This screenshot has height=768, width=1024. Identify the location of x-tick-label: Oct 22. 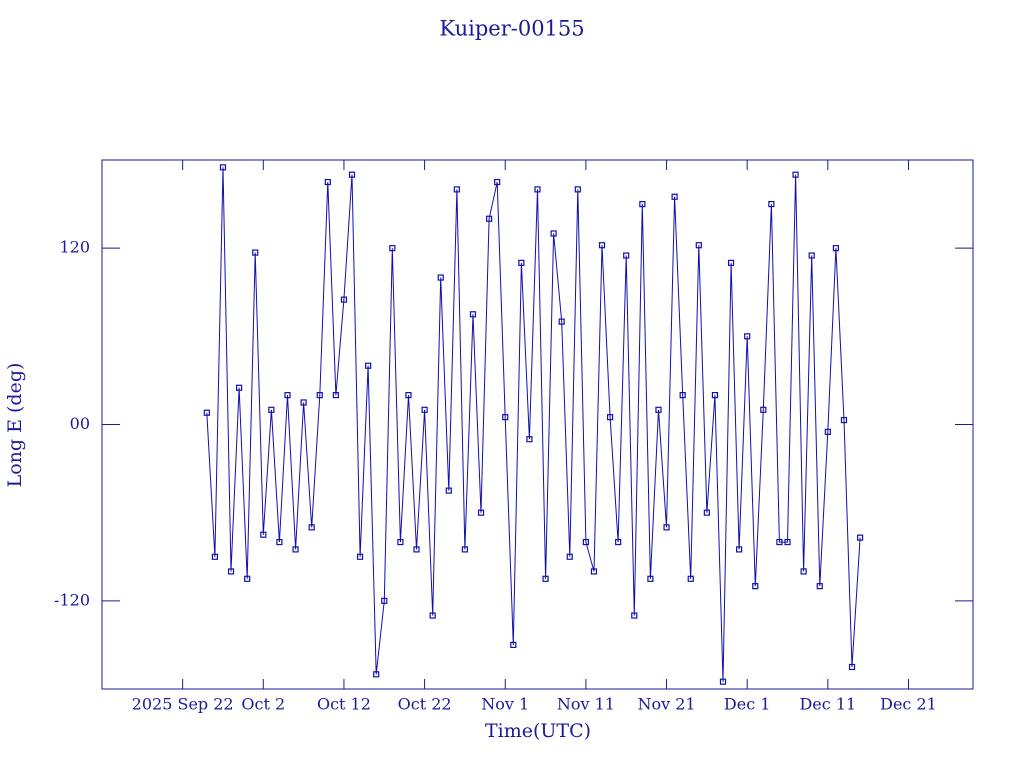
(425, 704).